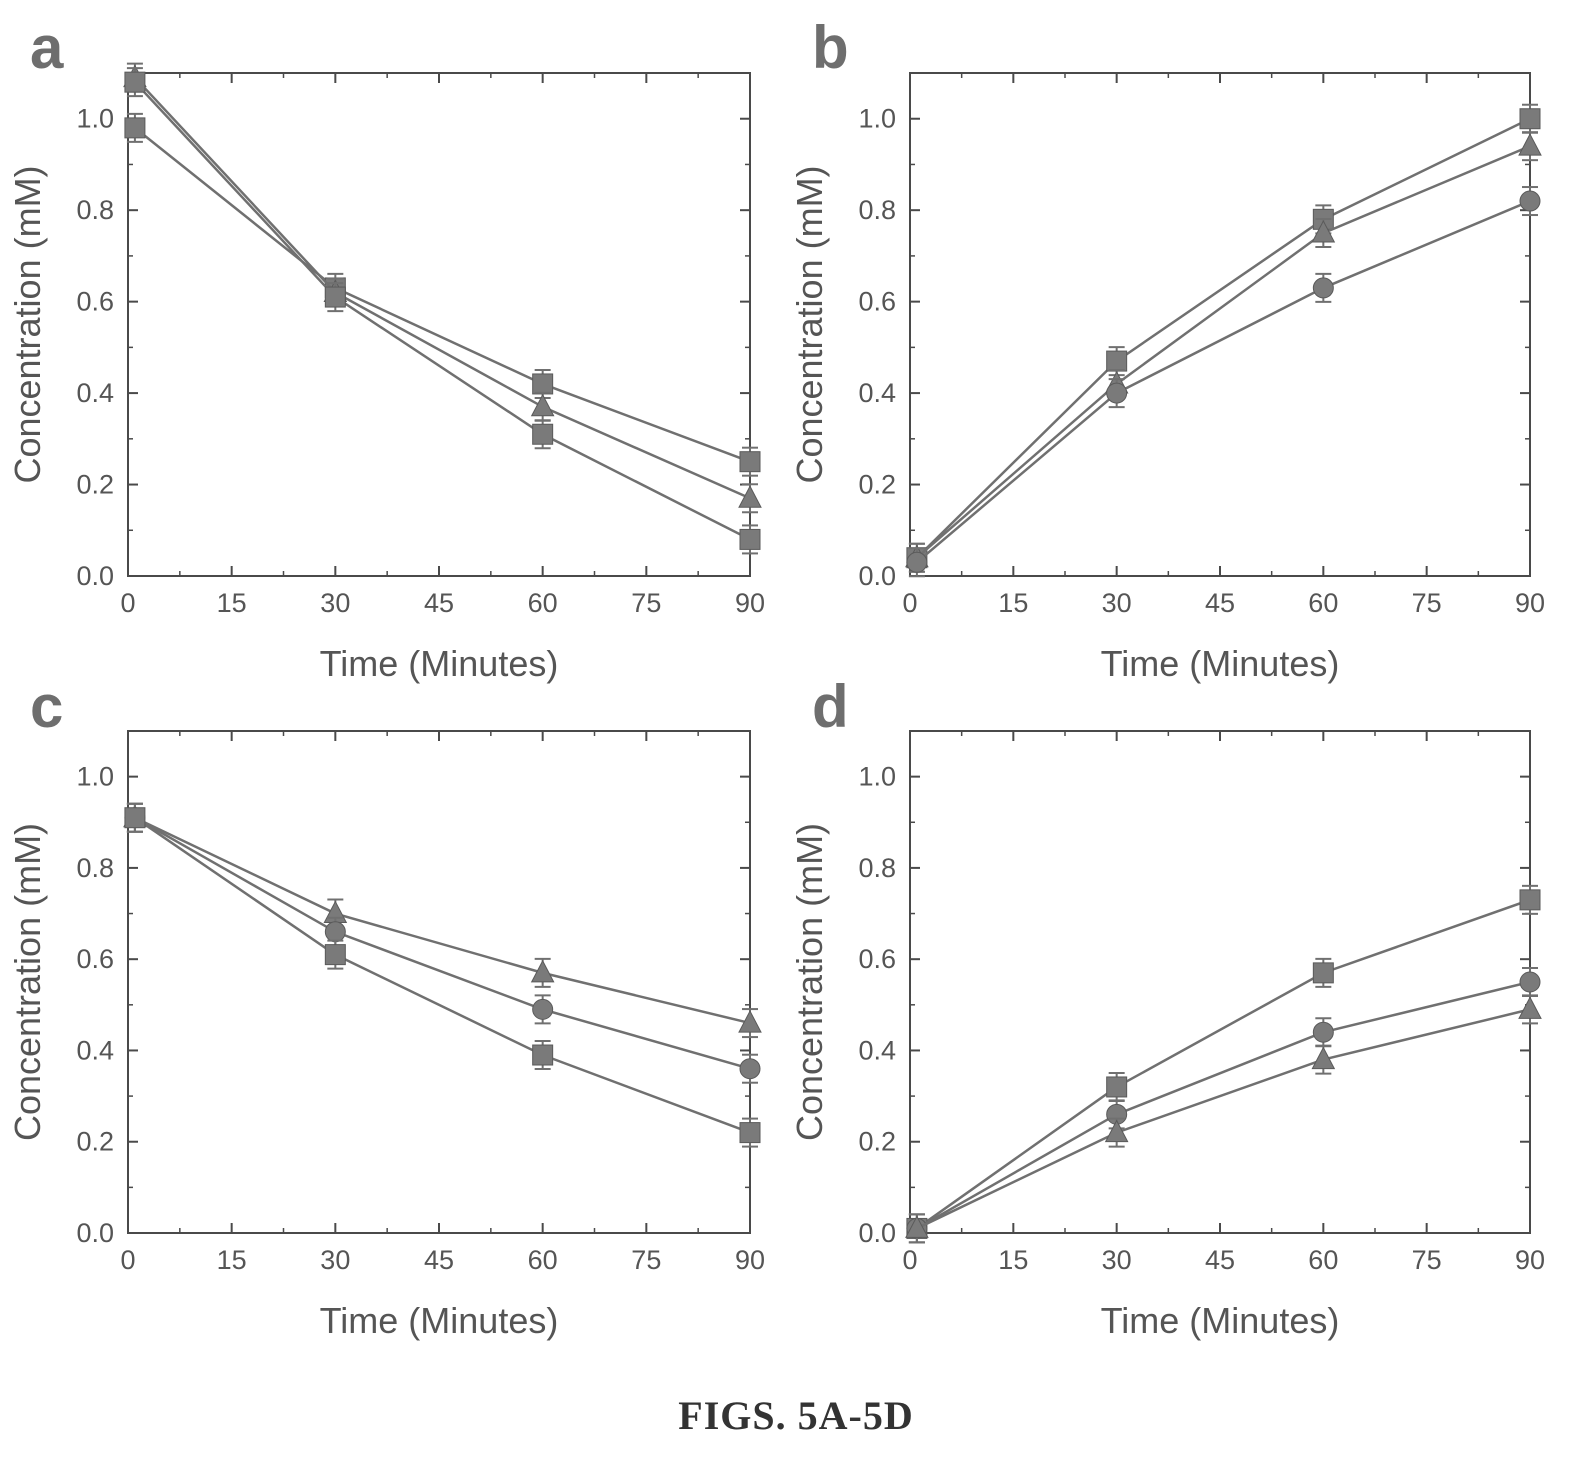 The height and width of the screenshot is (1463, 1592). I want to click on panel-label: c, so click(46, 706).